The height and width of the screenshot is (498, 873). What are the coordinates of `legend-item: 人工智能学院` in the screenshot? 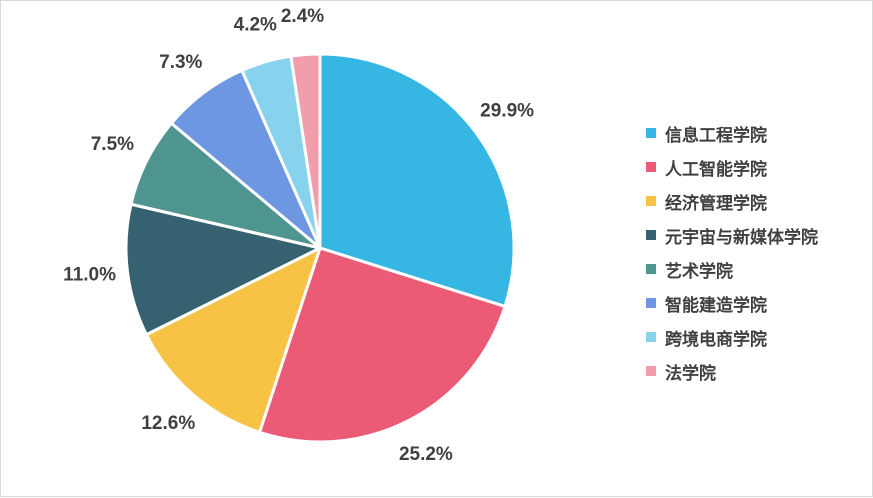 It's located at (732, 167).